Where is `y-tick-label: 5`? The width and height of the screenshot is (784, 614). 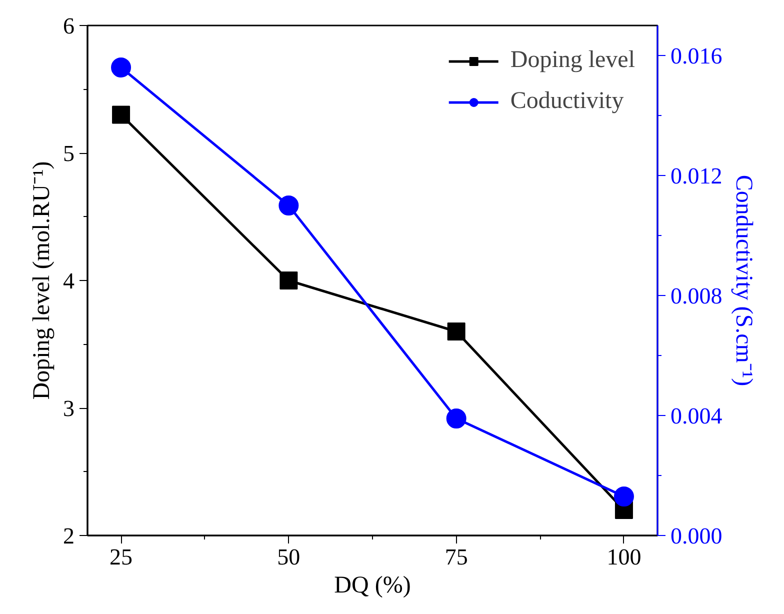
y-tick-label: 5 is located at coordinates (68, 153).